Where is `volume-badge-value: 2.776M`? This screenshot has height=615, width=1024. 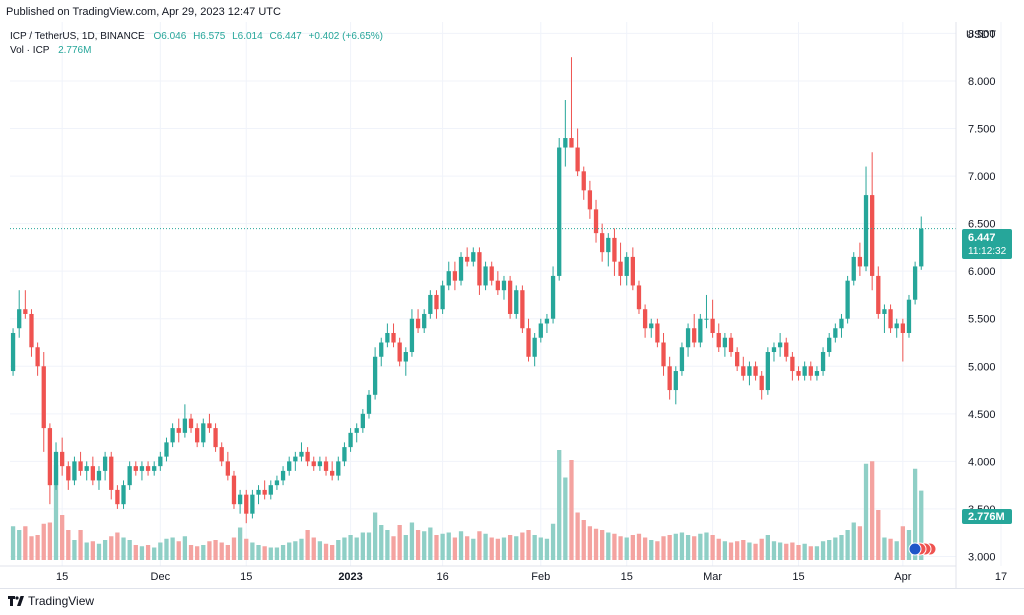
volume-badge-value: 2.776M is located at coordinates (986, 517).